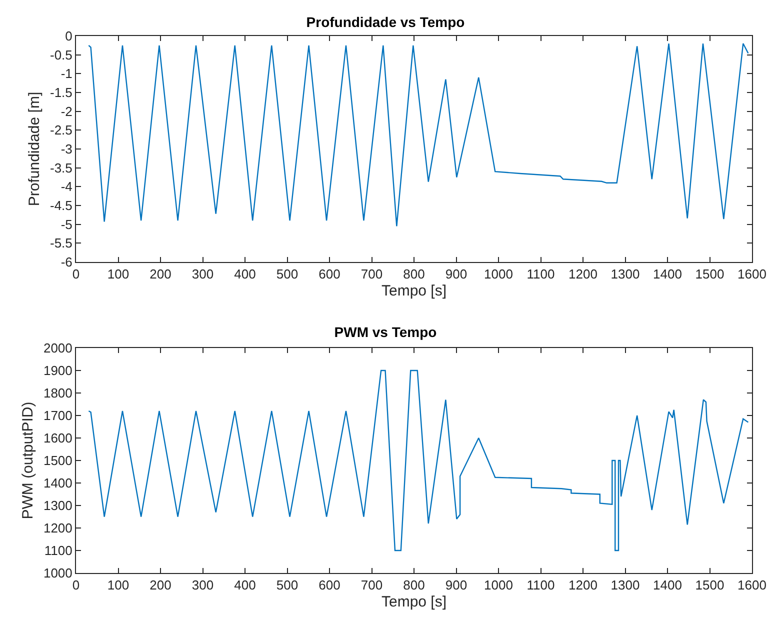 Image resolution: width=771 pixels, height=619 pixels. Describe the element at coordinates (57, 460) in the screenshot. I see `y-tick-label: 1500` at that location.